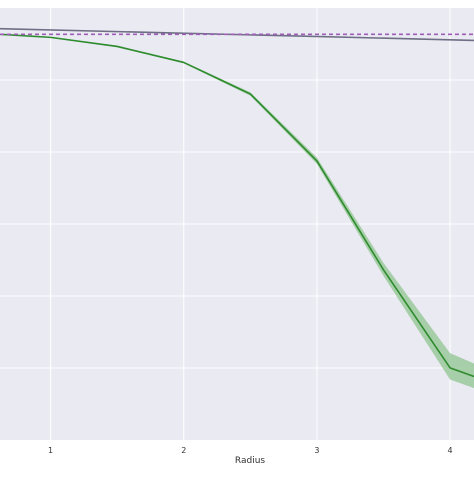 The image size is (474, 478). What do you see at coordinates (449, 450) in the screenshot?
I see `x-tick-label-3: 4` at bounding box center [449, 450].